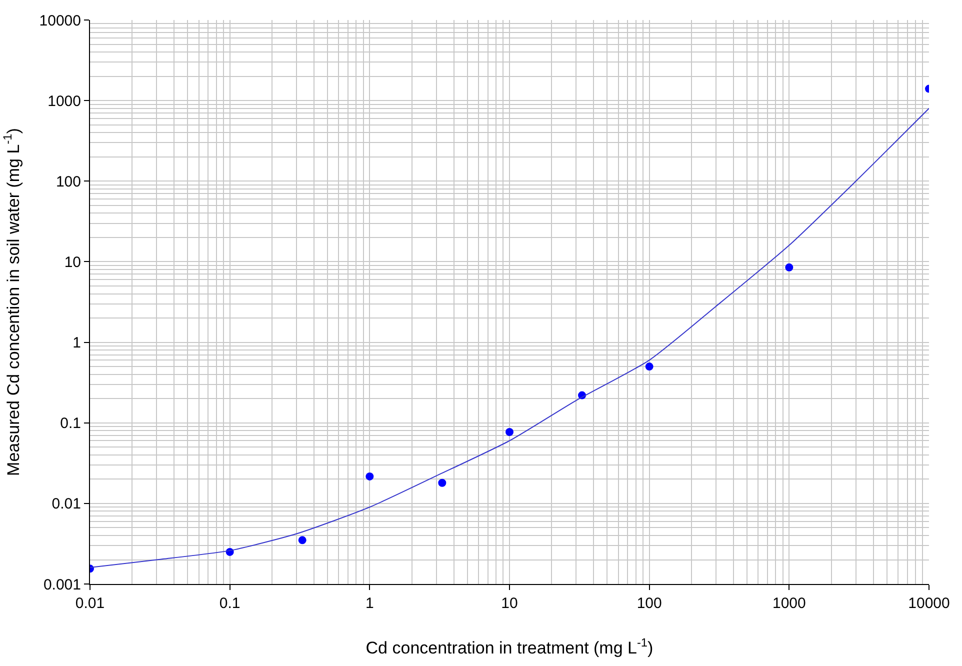 The width and height of the screenshot is (962, 666). I want to click on y-tick-label: 100, so click(68, 181).